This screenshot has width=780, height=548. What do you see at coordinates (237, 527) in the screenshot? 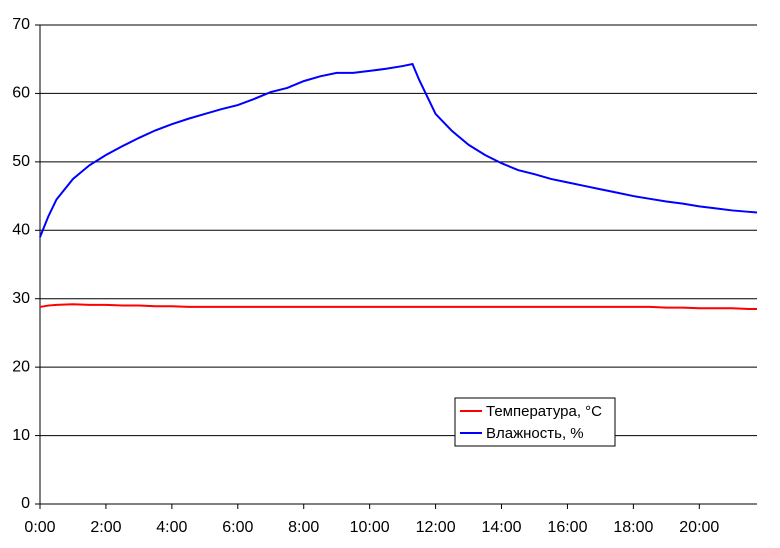
I see `x-tick-label: 6:00` at bounding box center [237, 527].